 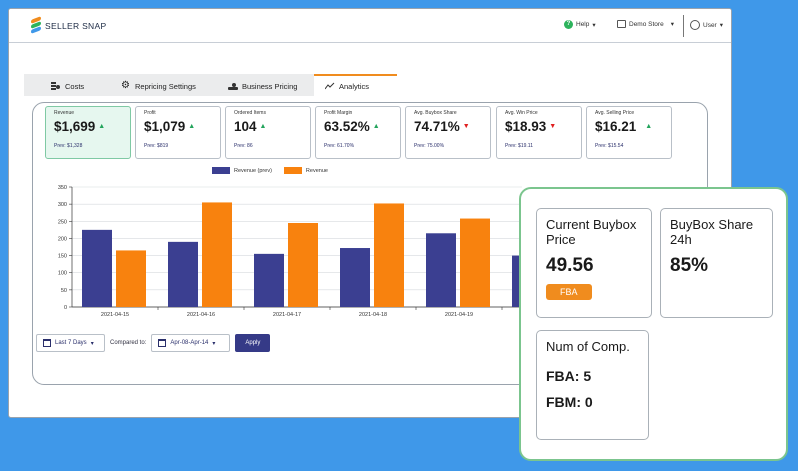 What do you see at coordinates (242, 170) in the screenshot?
I see `legend-item-prev: Revenue (prev)` at bounding box center [242, 170].